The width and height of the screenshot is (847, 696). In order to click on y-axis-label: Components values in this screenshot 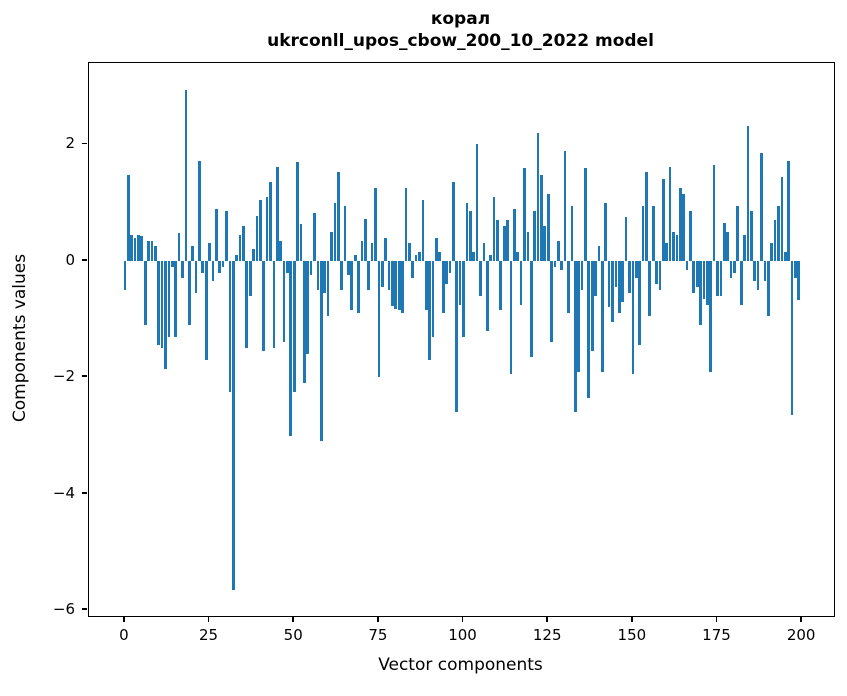, I will do `click(20, 338)`.